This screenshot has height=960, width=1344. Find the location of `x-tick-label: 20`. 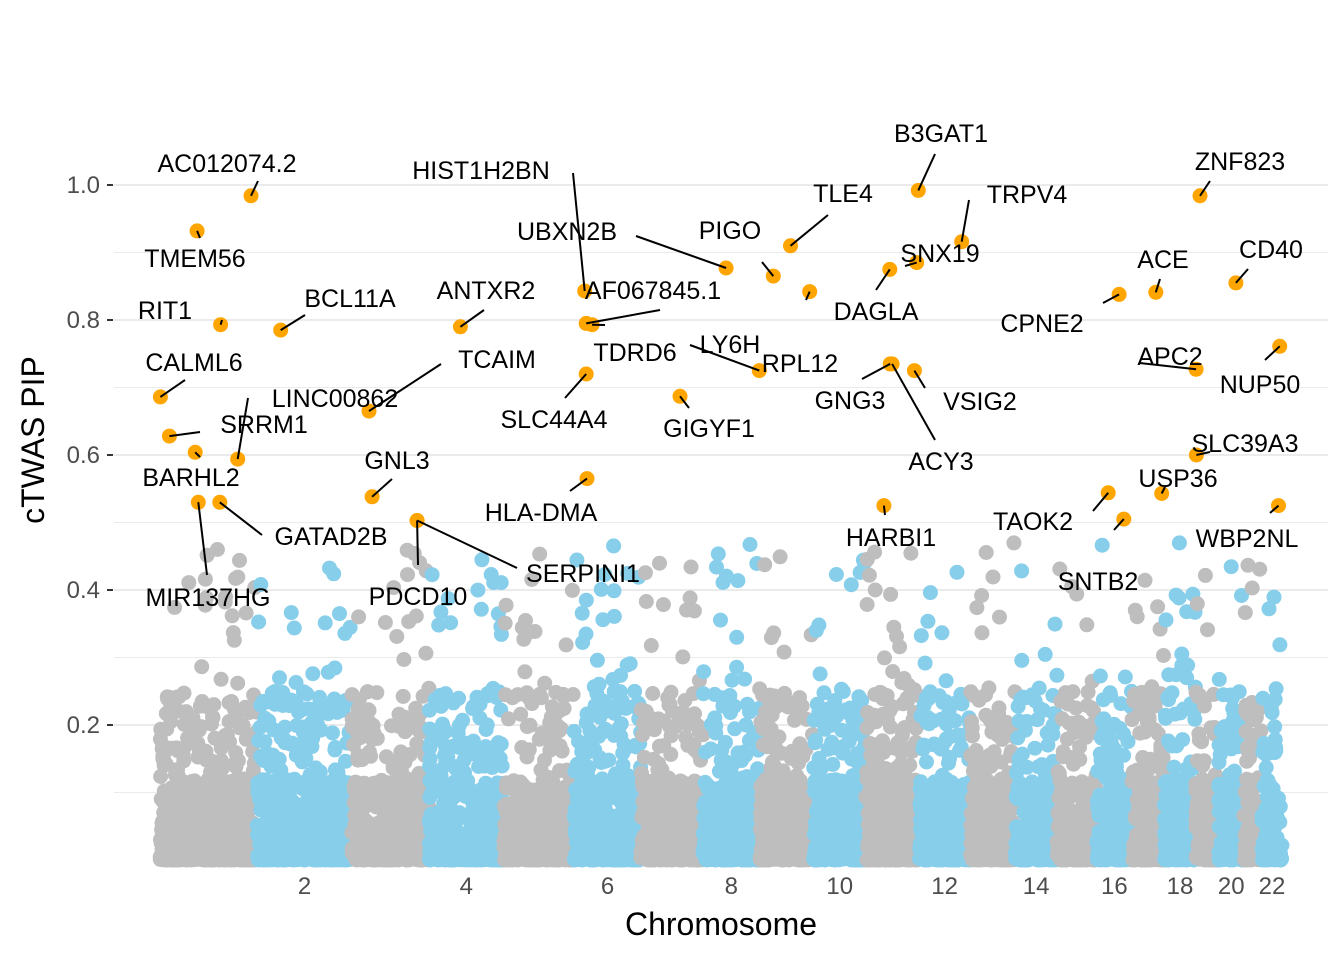

x-tick-label: 20 is located at coordinates (1231, 886).